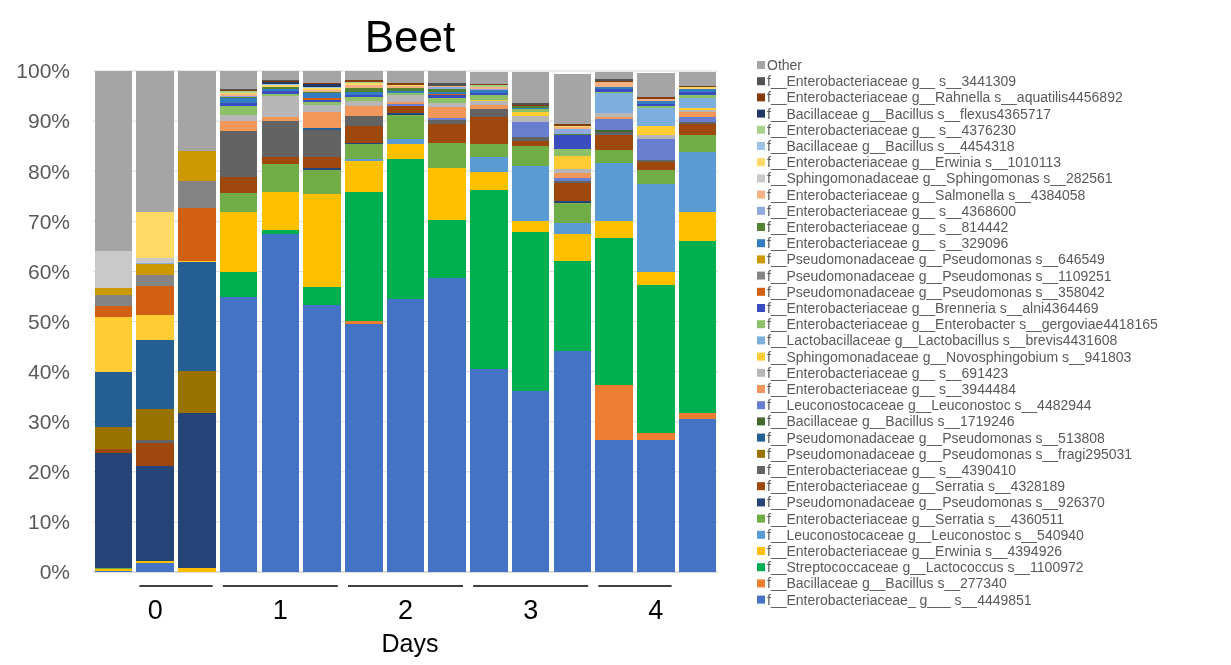  Describe the element at coordinates (916, 518) in the screenshot. I see `legend-label: f__Enterobacteriaceae g__Serratia s__4360511` at that location.